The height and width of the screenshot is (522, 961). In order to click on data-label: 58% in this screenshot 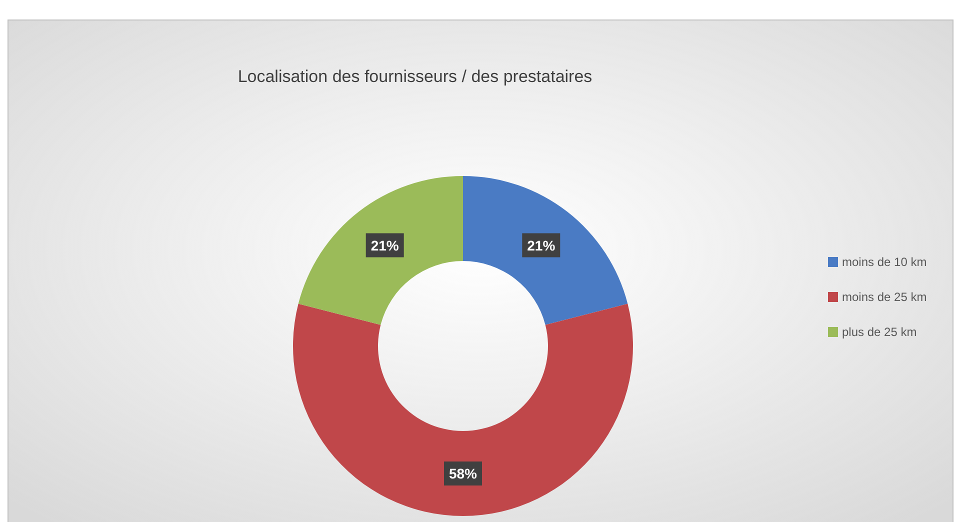, I will do `click(463, 474)`.